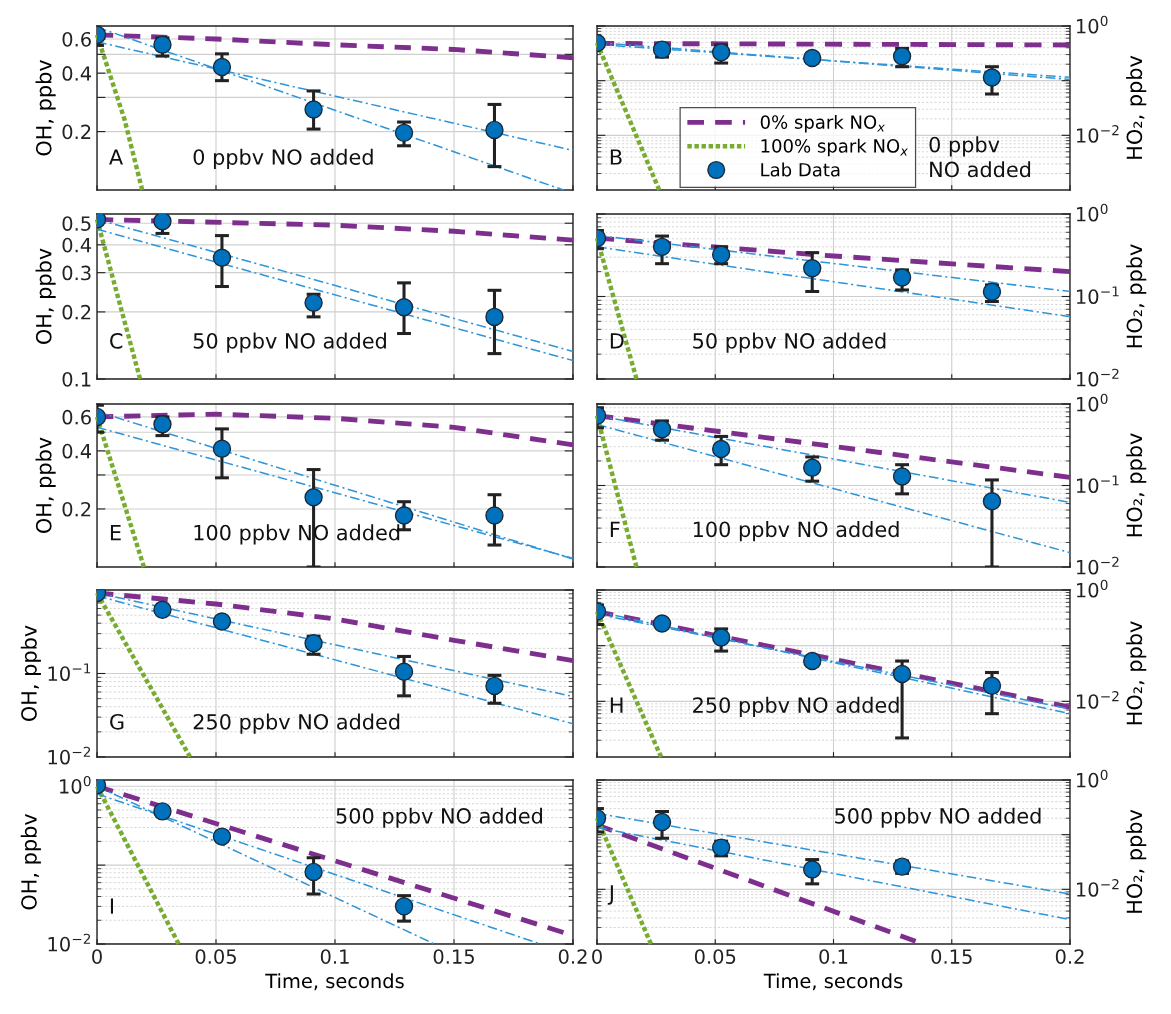 Image resolution: width=1171 pixels, height=1014 pixels. I want to click on annotation: D, so click(617, 341).